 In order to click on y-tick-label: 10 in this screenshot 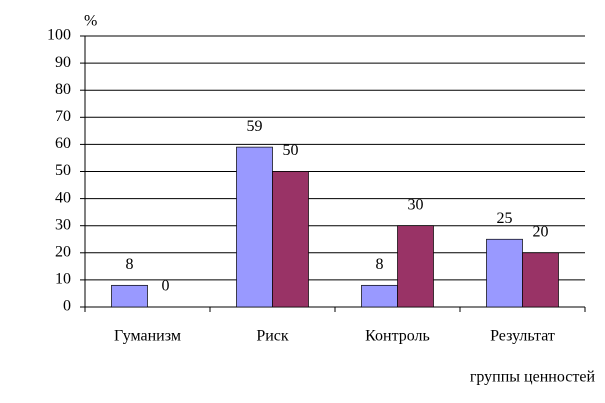, I will do `click(63, 279)`.